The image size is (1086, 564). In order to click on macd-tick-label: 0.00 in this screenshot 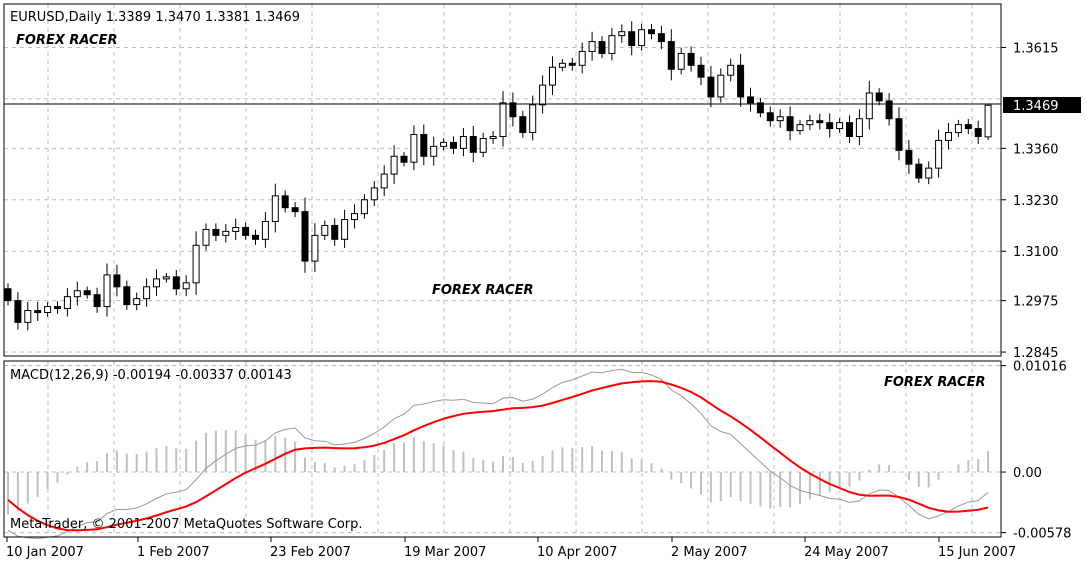, I will do `click(1027, 473)`.